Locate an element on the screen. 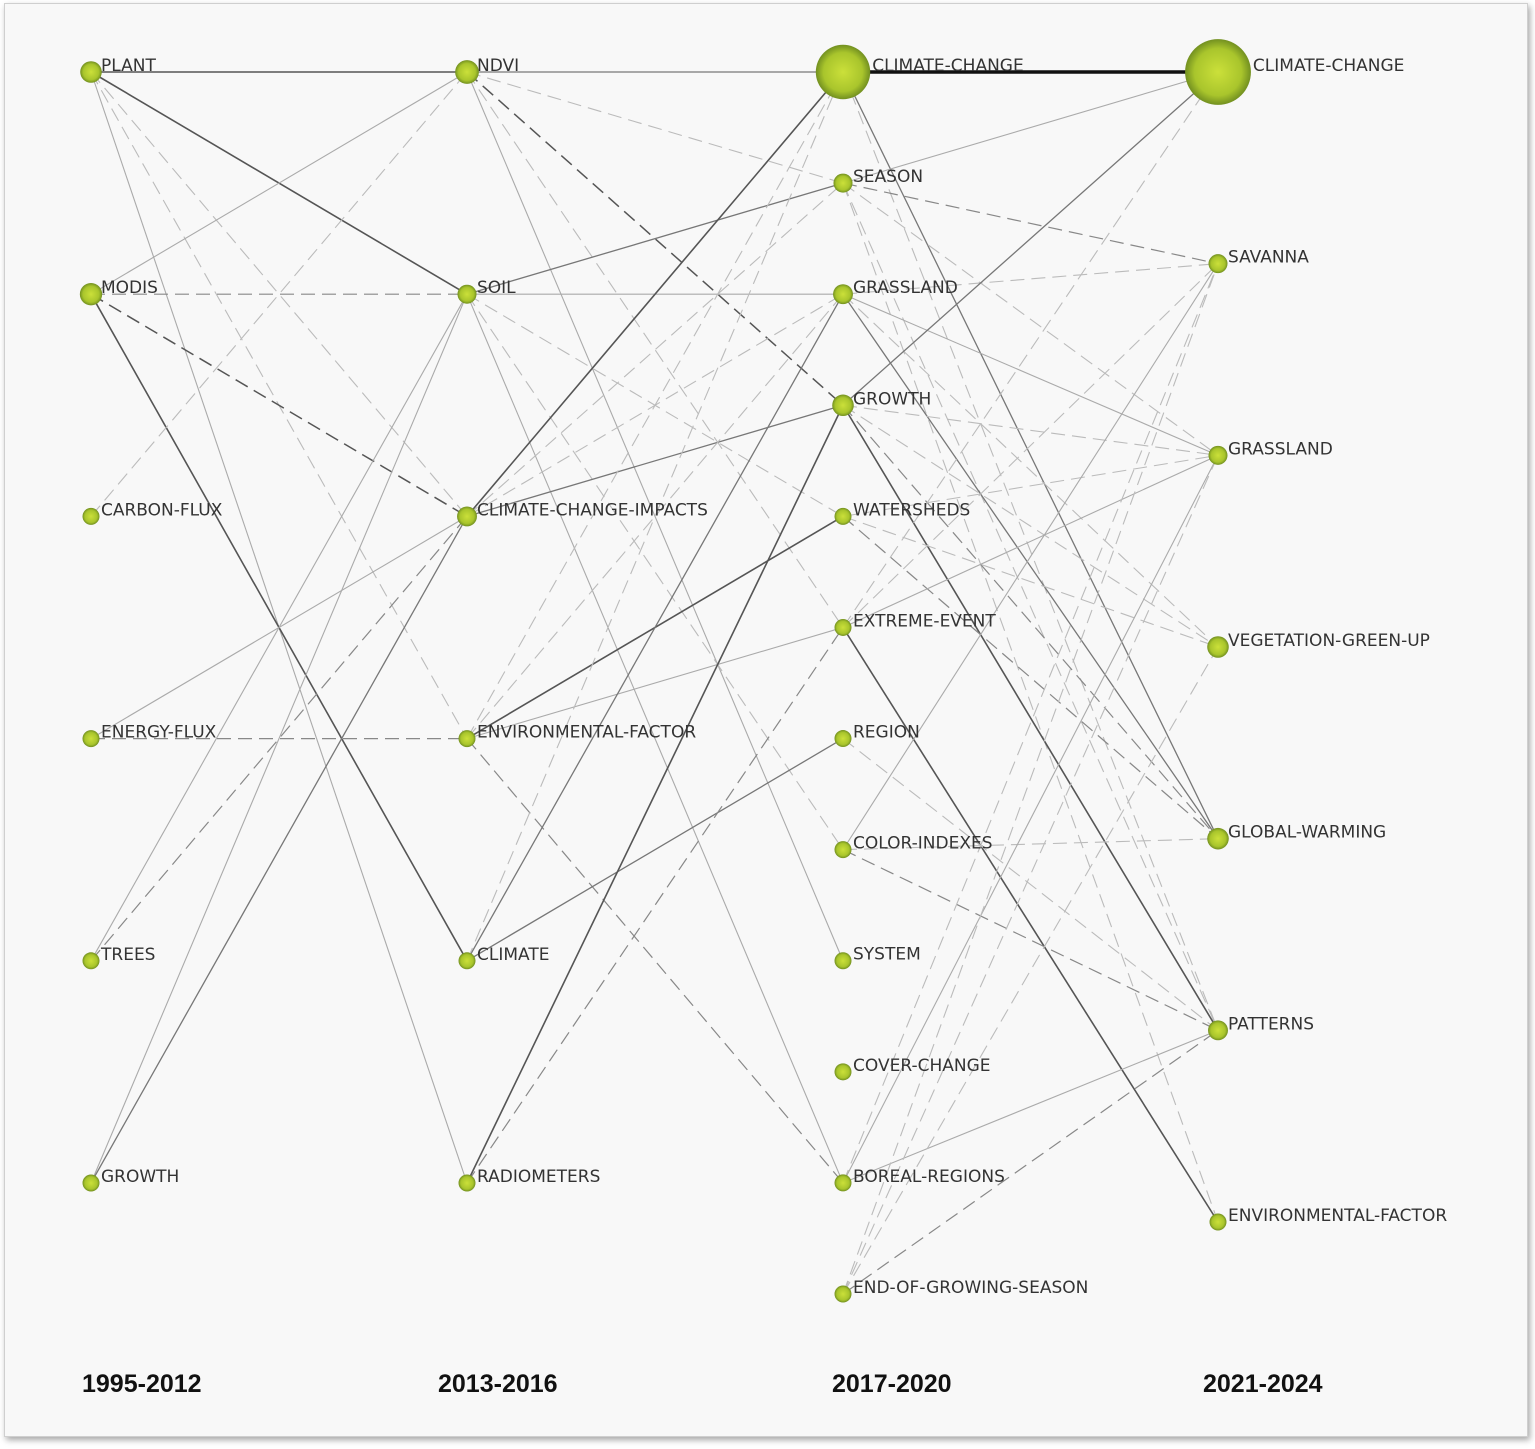  node-b_radio: RADIOMETERS is located at coordinates (529, 1179).